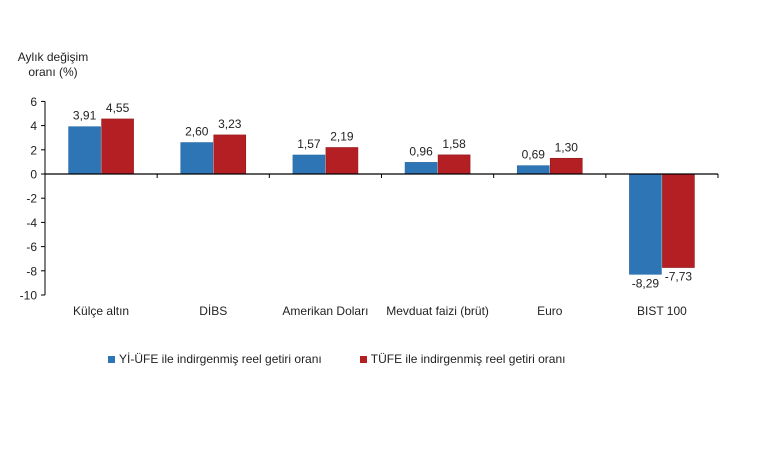 The image size is (760, 450). I want to click on data-label: 3,23, so click(230, 124).